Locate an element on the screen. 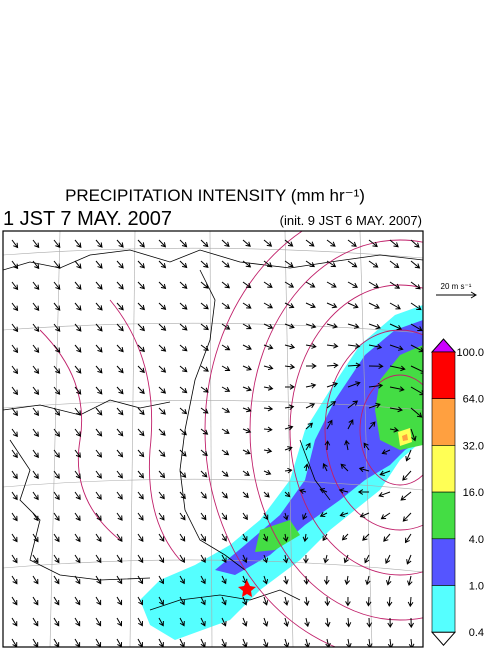 Image resolution: width=500 pixels, height=650 pixels. valid-time: 1 JST 7 MAY. 2007 is located at coordinates (87, 219).